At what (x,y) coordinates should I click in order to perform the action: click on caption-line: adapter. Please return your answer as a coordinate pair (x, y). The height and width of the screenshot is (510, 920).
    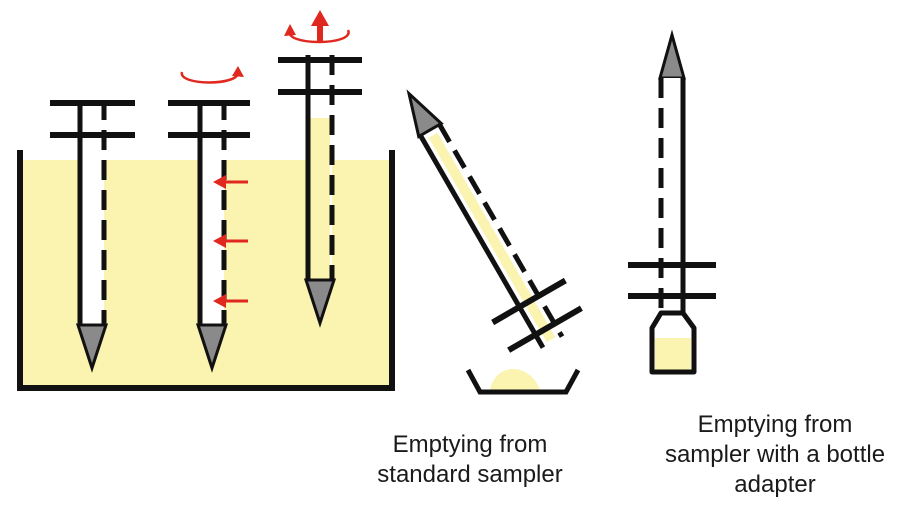
    Looking at the image, I should click on (775, 484).